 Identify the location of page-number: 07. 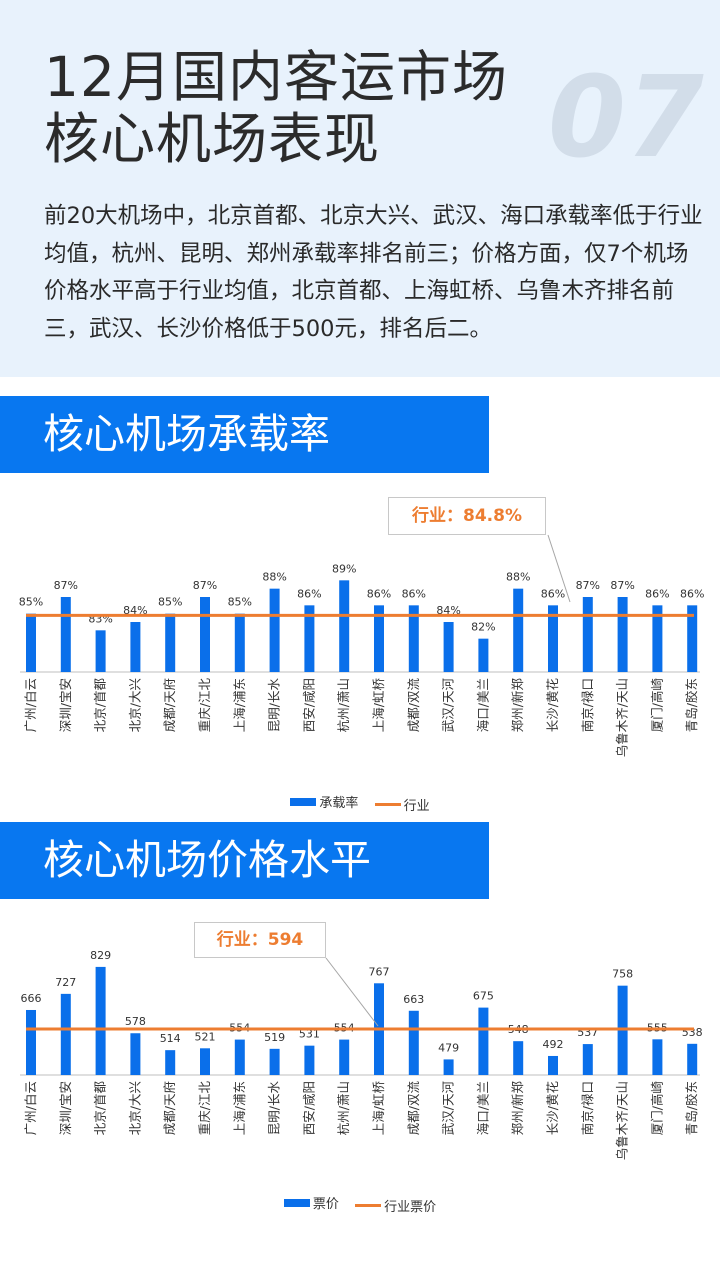
(626, 118).